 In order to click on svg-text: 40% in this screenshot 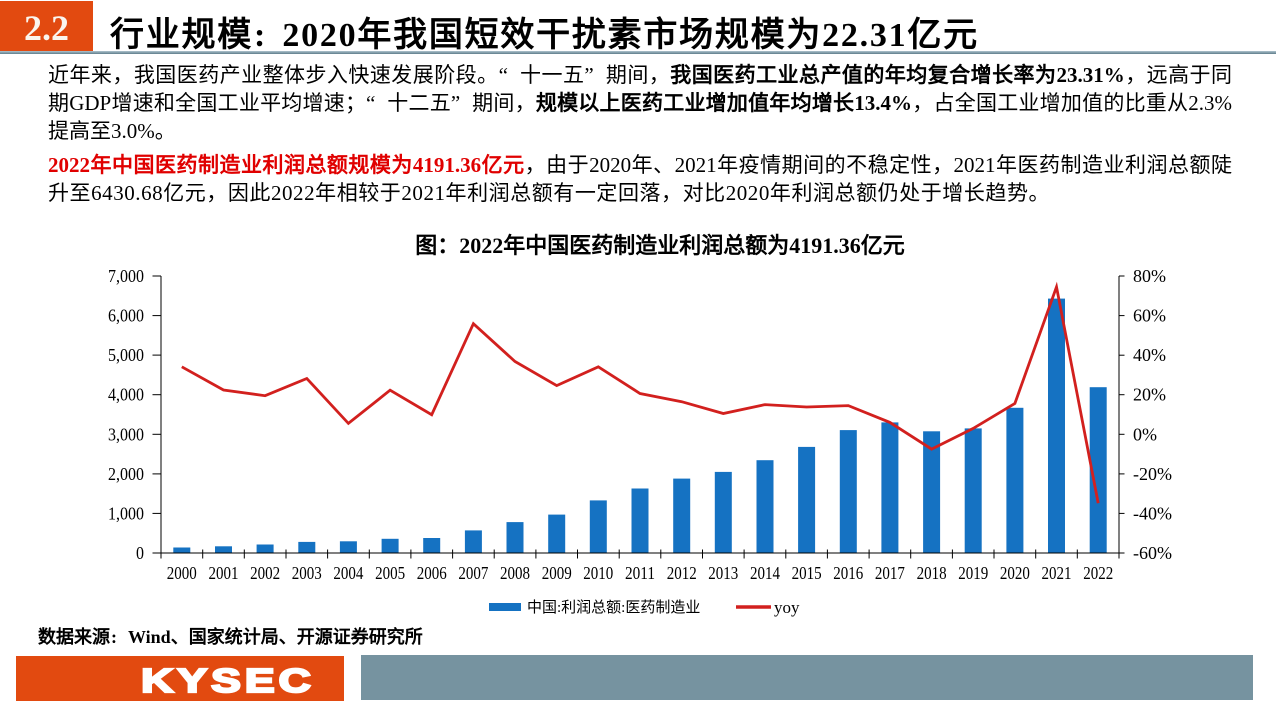, I will do `click(1149, 355)`.